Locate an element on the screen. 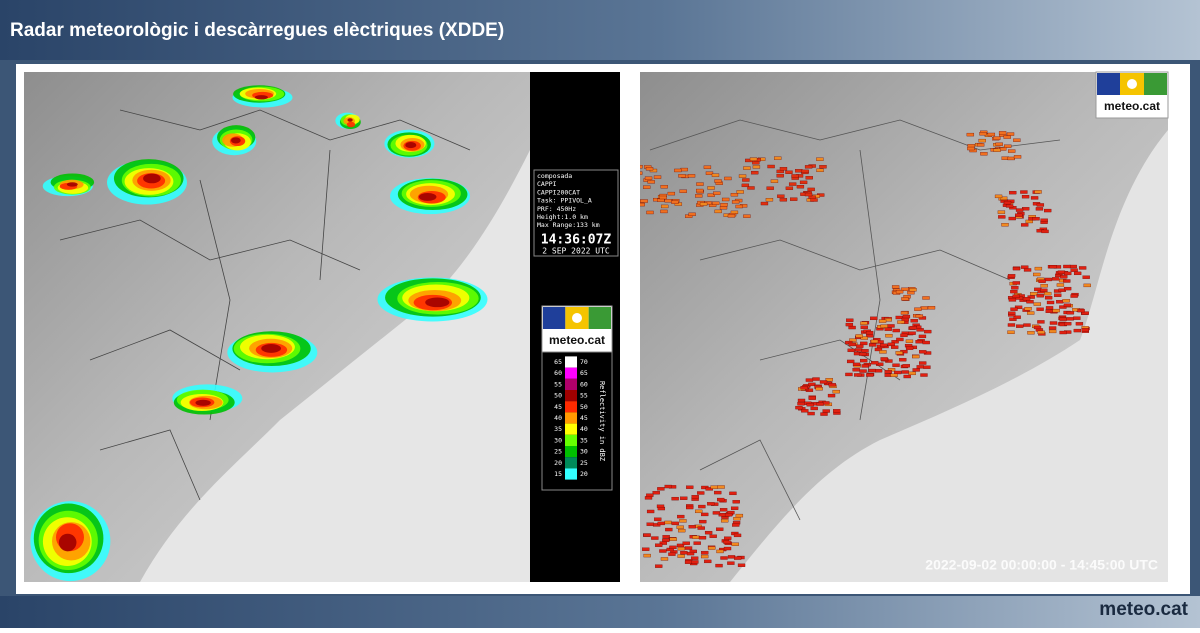 Image resolution: width=1200 pixels, height=633 pixels. legend-low: 60 is located at coordinates (558, 373).